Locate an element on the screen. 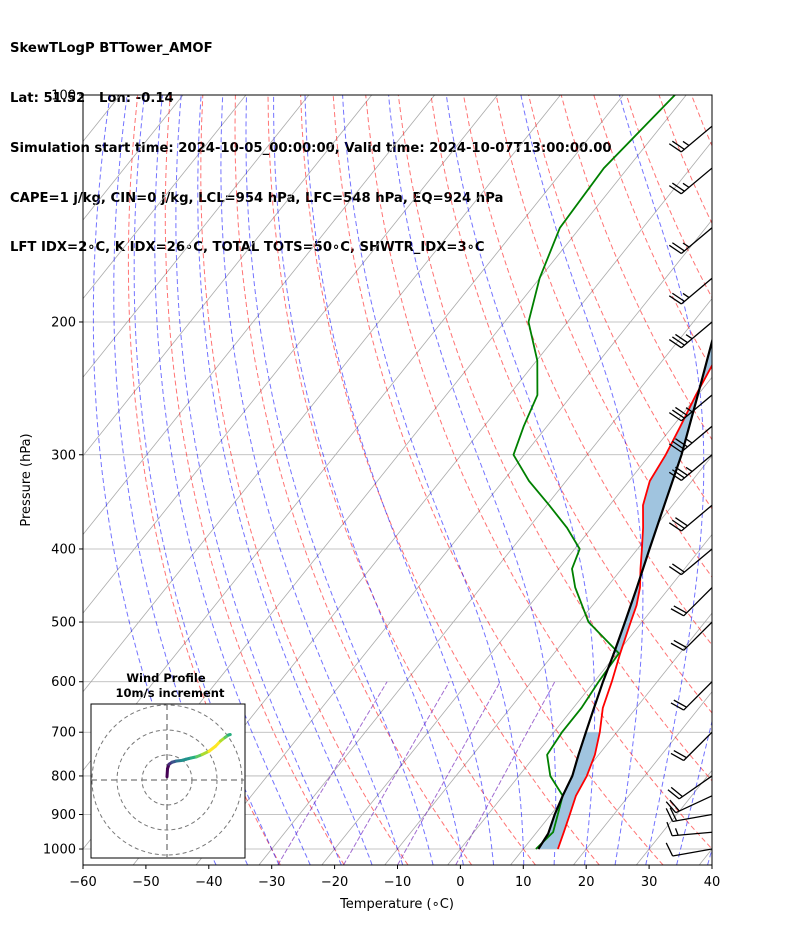 The width and height of the screenshot is (794, 937). hodograph-rings is located at coordinates (168, 781).